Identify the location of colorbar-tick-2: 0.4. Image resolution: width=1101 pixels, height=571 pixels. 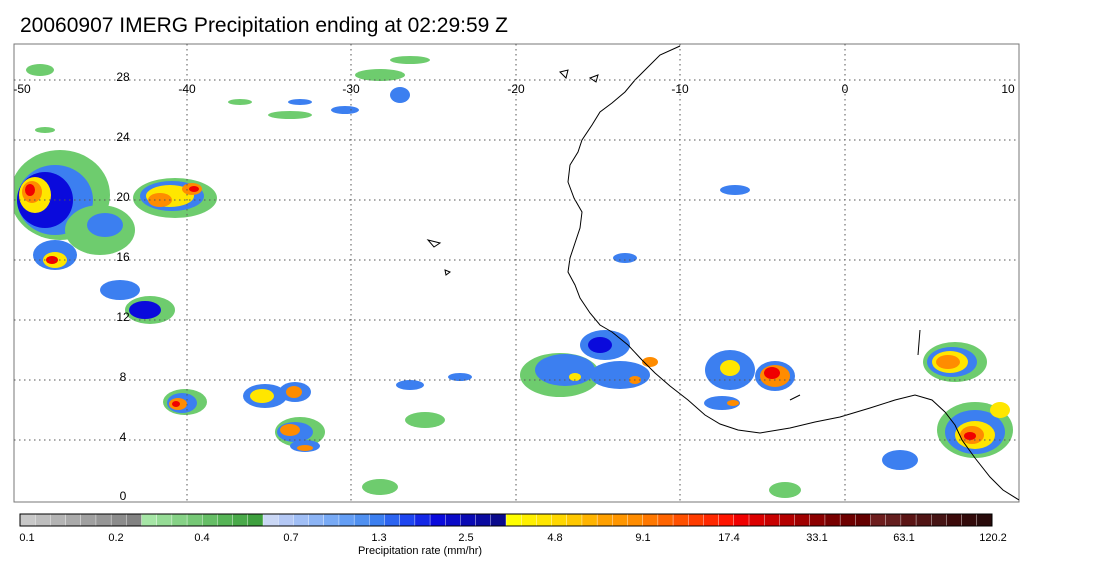
(201, 538).